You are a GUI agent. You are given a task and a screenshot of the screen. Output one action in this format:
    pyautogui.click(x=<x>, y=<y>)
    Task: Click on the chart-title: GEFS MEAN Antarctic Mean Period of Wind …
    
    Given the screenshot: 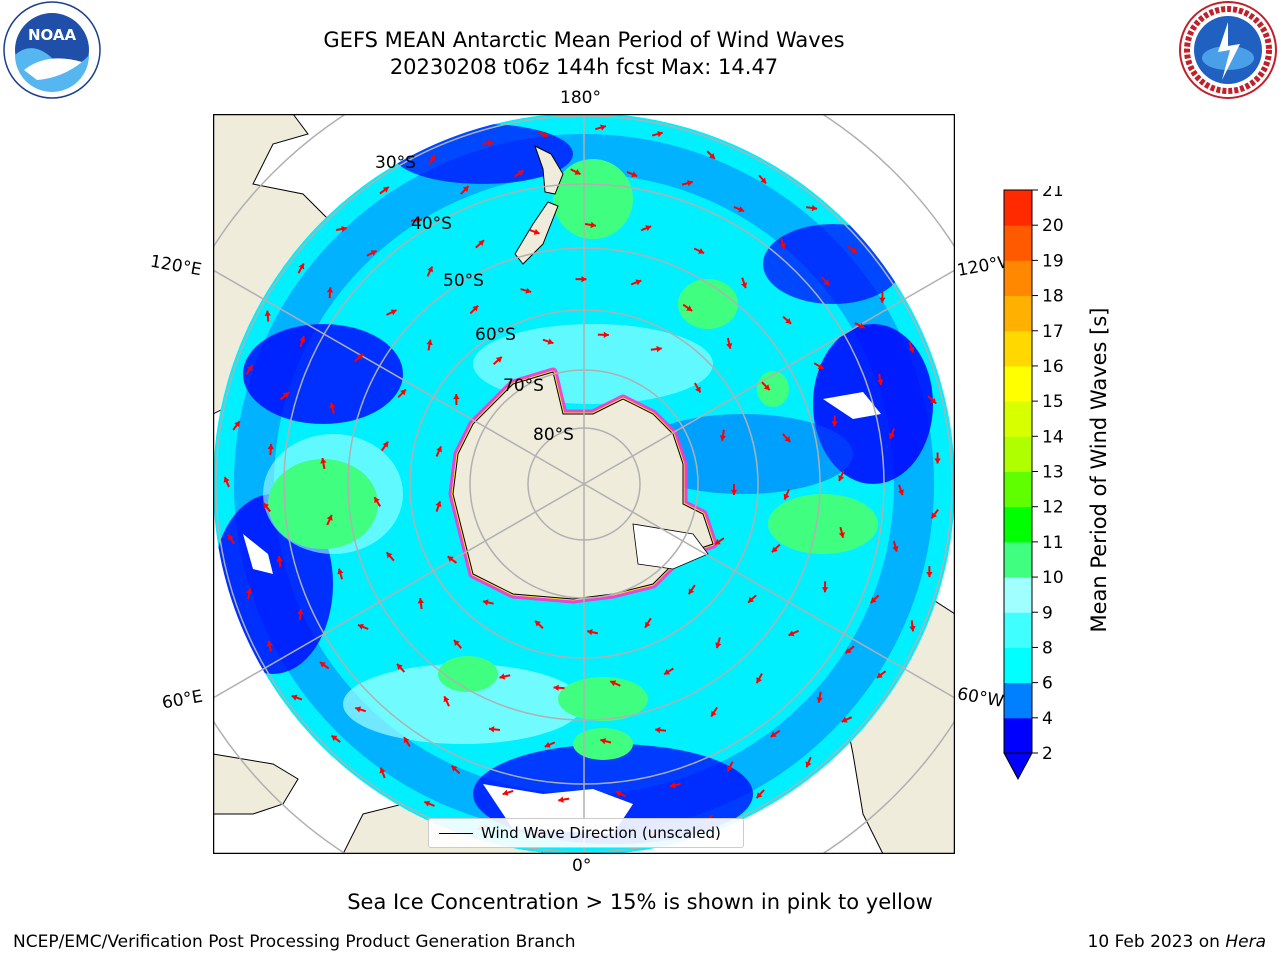 What is the action you would take?
    pyautogui.click(x=584, y=40)
    